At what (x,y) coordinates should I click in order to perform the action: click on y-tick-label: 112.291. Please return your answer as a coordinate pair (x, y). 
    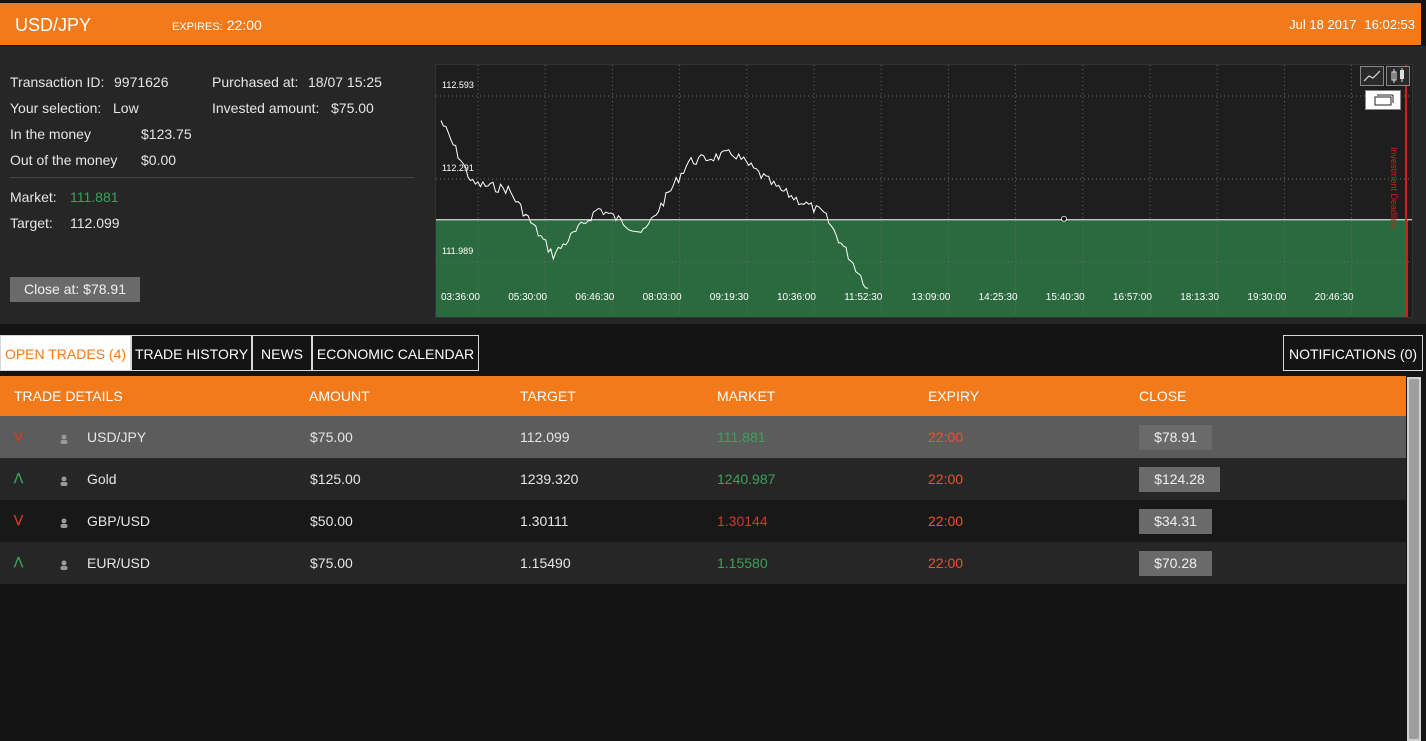
    Looking at the image, I should click on (458, 168).